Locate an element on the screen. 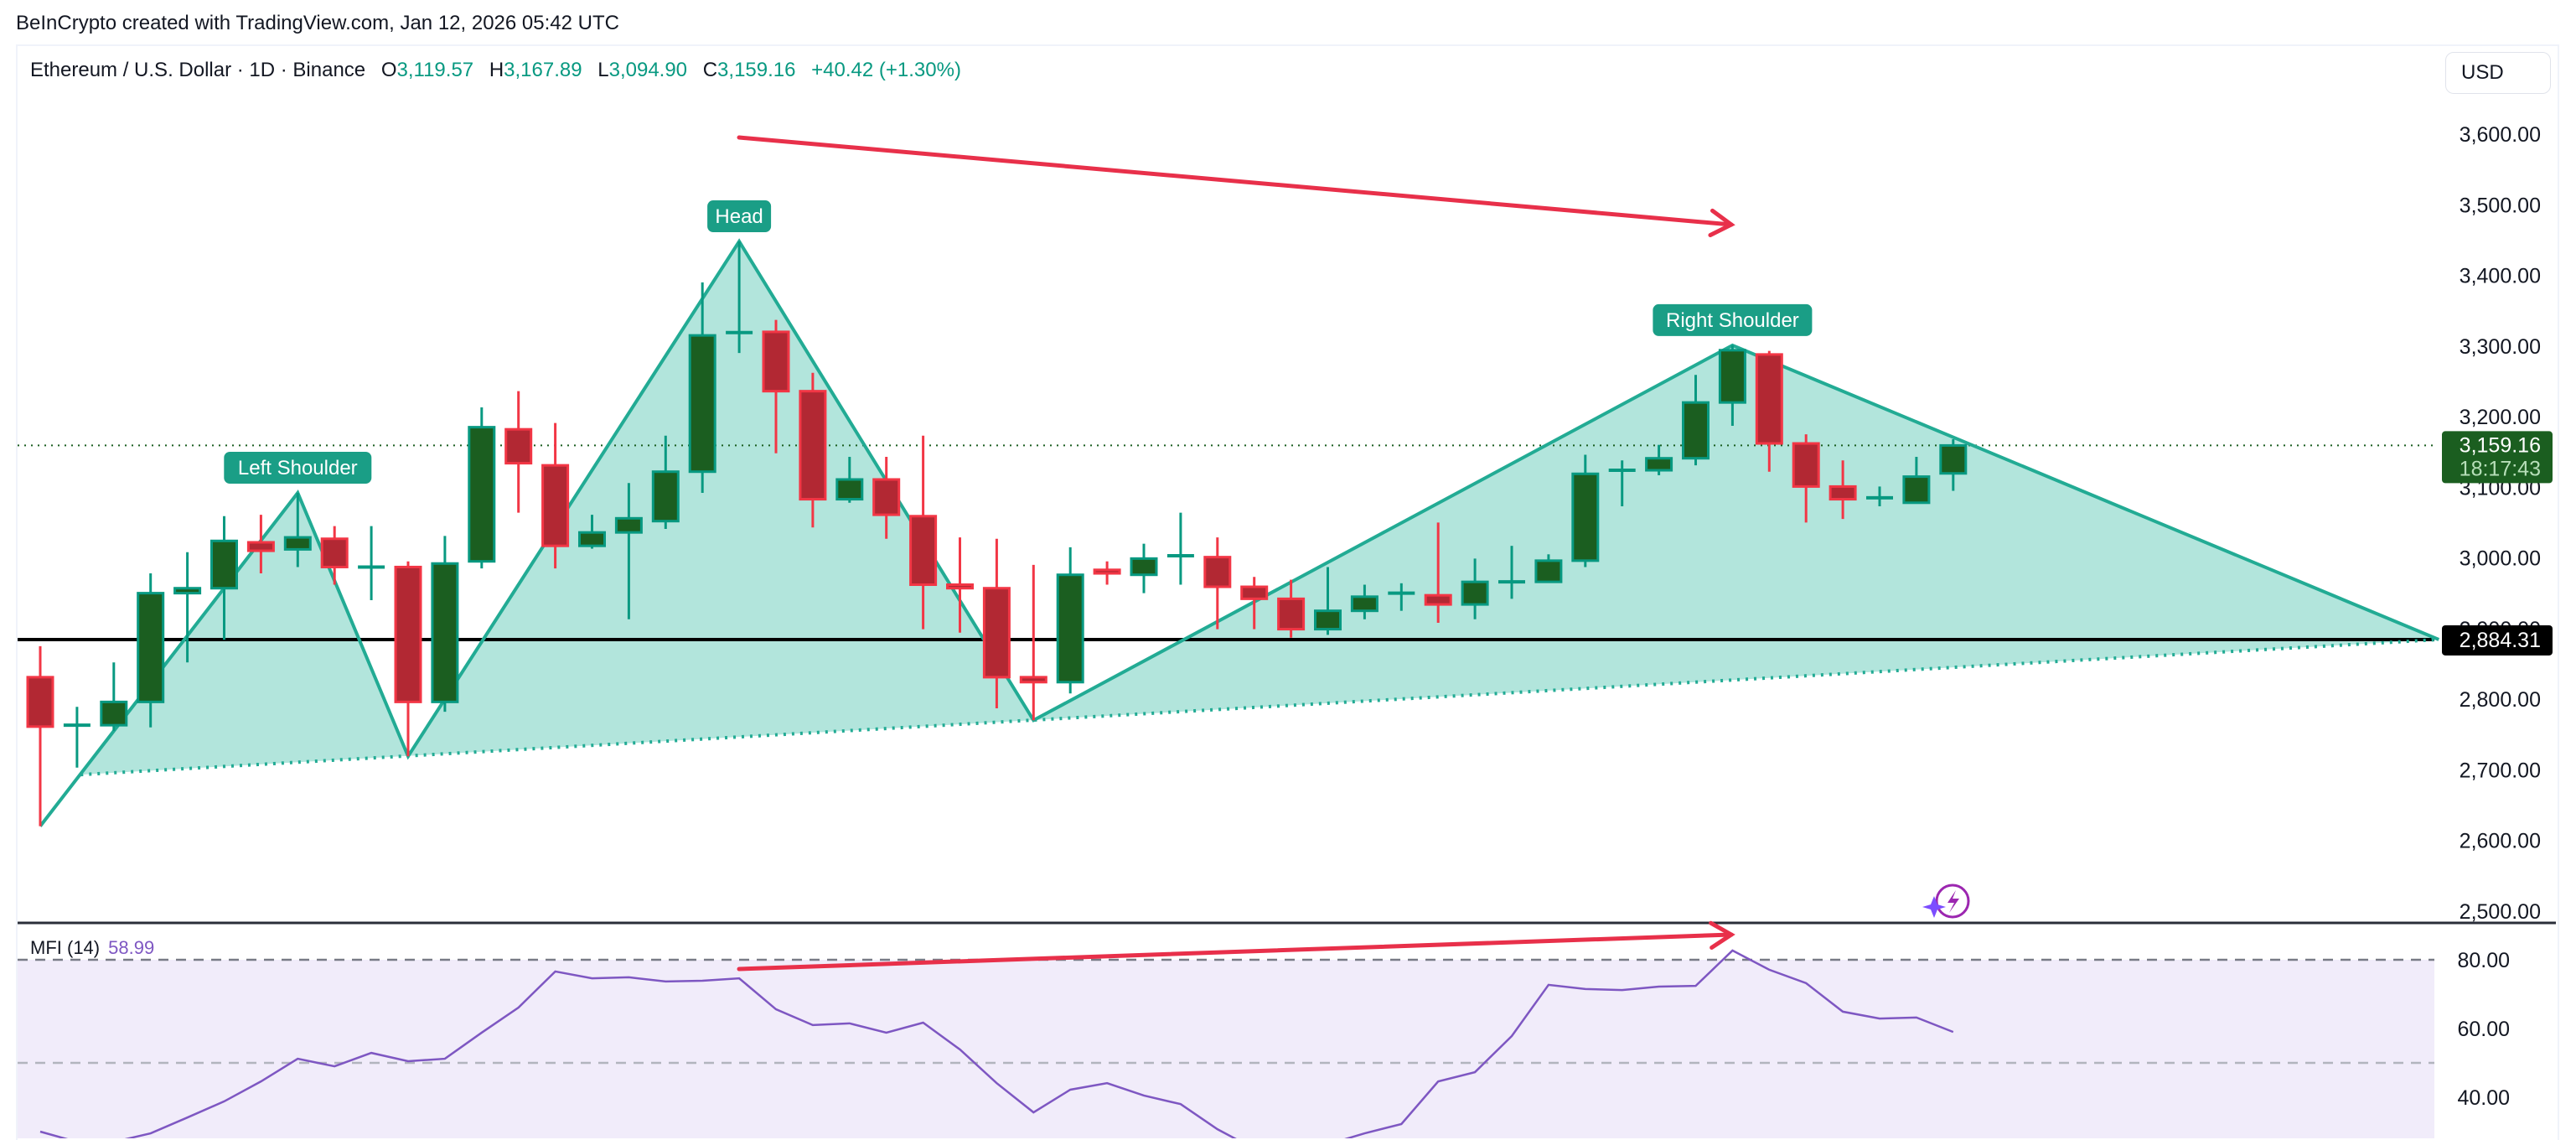 This screenshot has width=2576, height=1140. price-axis-tick: 3,200.00 is located at coordinates (2500, 417).